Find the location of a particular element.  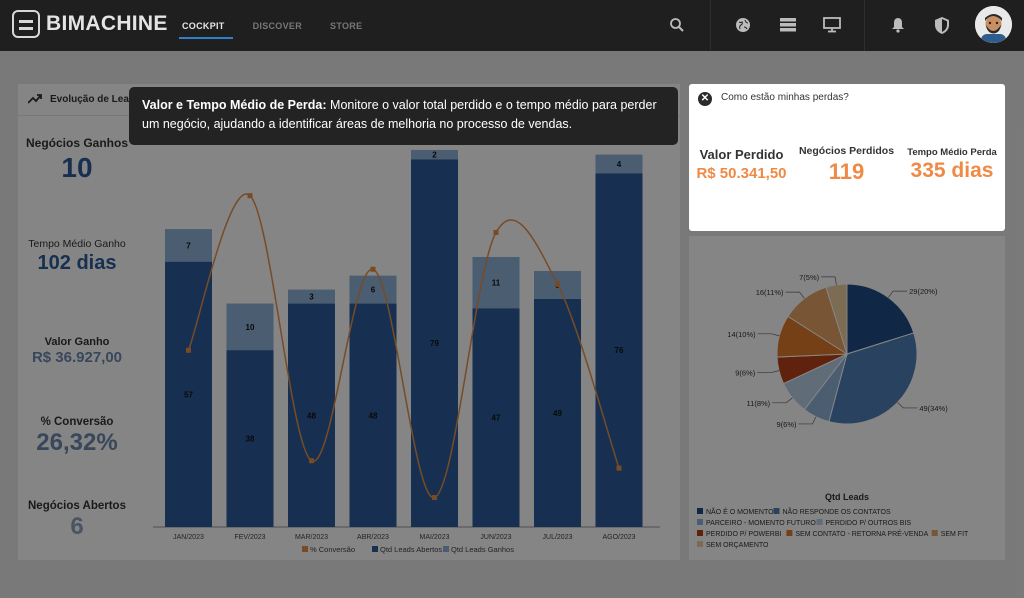

close-icon: ✕ is located at coordinates (705, 99).